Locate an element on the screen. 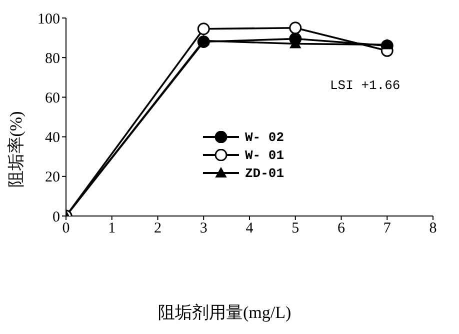 The height and width of the screenshot is (334, 459). y-tick-label: 80 is located at coordinates (52, 58).